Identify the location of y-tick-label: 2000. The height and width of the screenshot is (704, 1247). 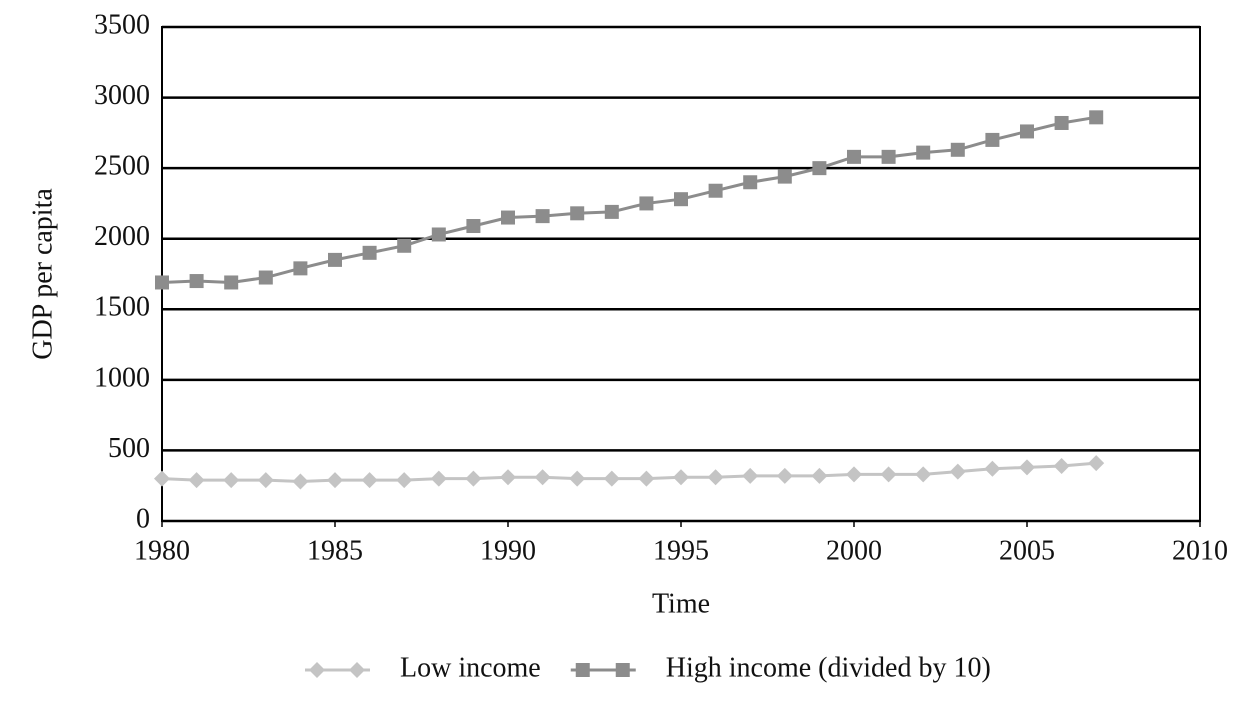
(122, 236).